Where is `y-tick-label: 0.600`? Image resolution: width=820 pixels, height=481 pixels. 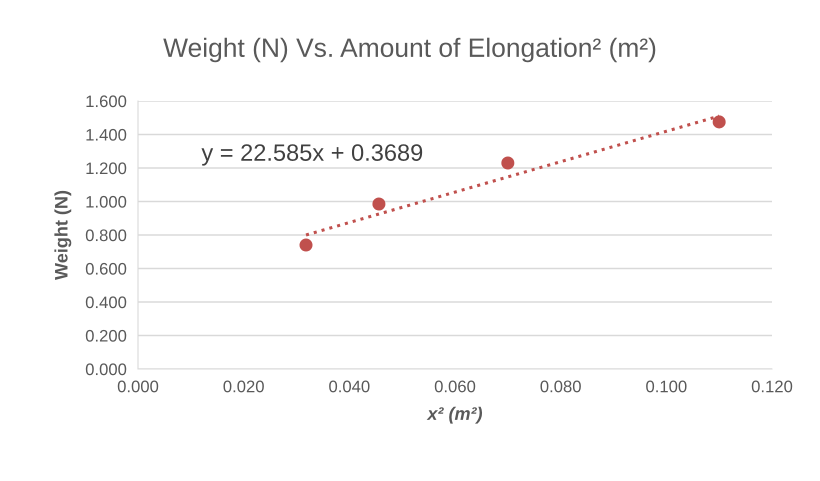 y-tick-label: 0.600 is located at coordinates (106, 268).